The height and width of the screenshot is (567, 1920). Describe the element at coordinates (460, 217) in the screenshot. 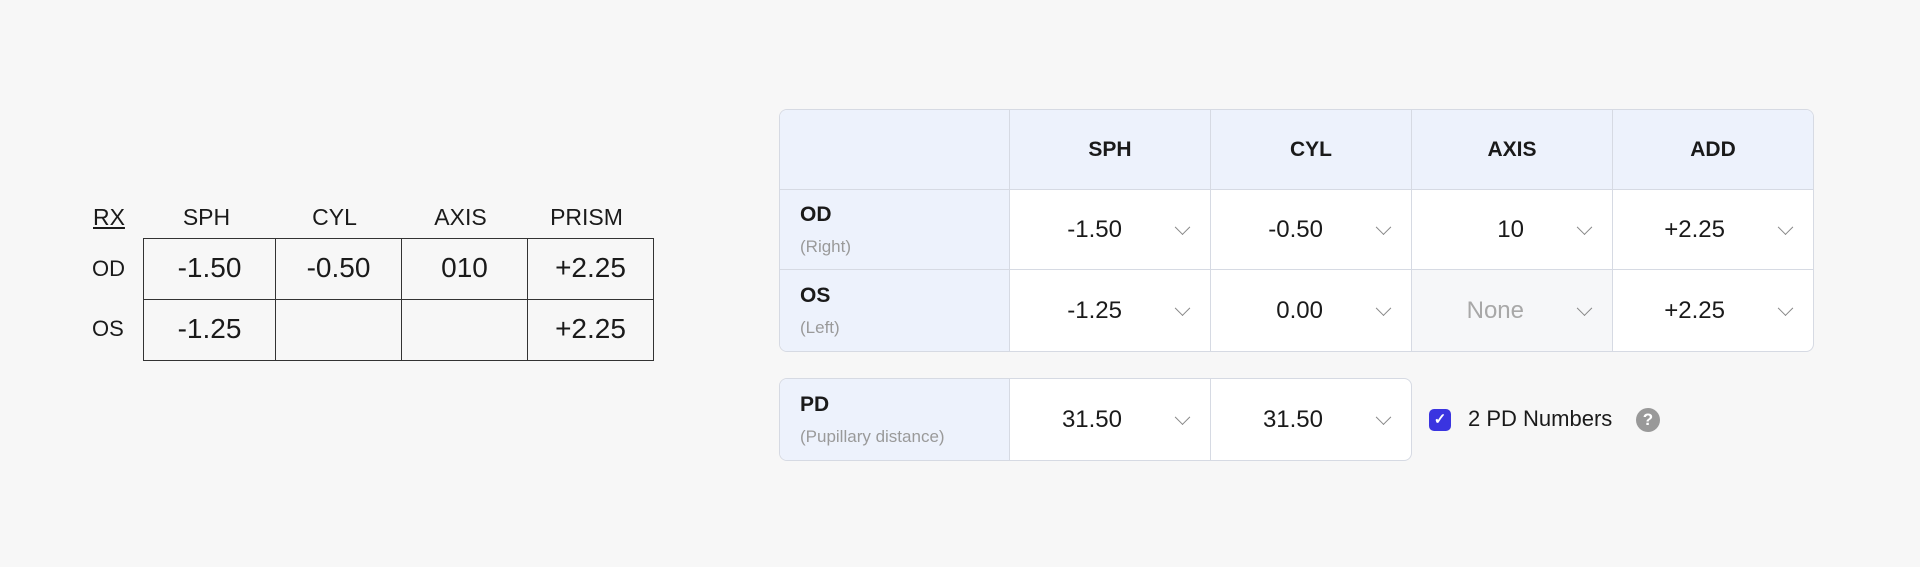

I see `rx-header-axis: AXIS` at that location.